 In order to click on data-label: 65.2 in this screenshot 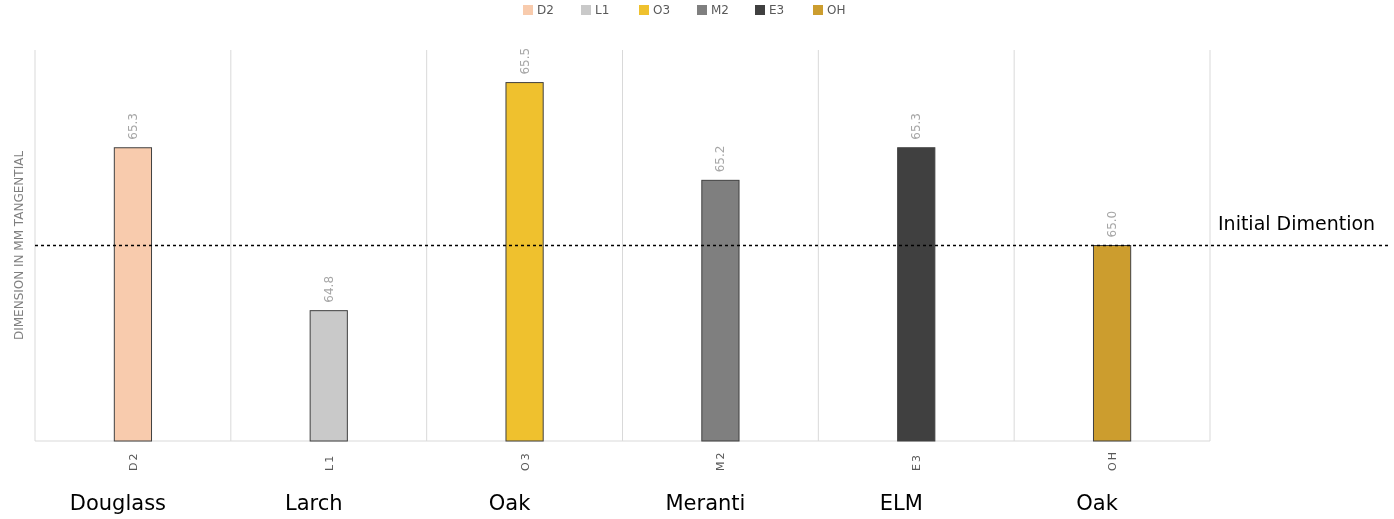, I will do `click(720, 159)`.